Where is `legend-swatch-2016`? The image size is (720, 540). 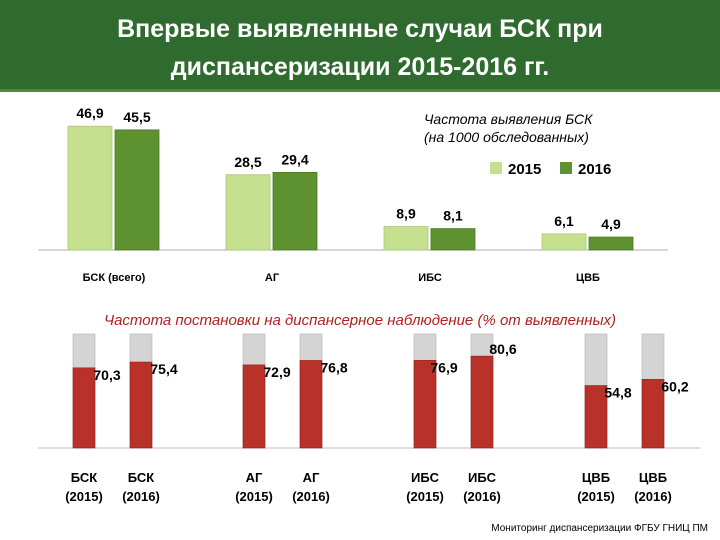 legend-swatch-2016 is located at coordinates (566, 168).